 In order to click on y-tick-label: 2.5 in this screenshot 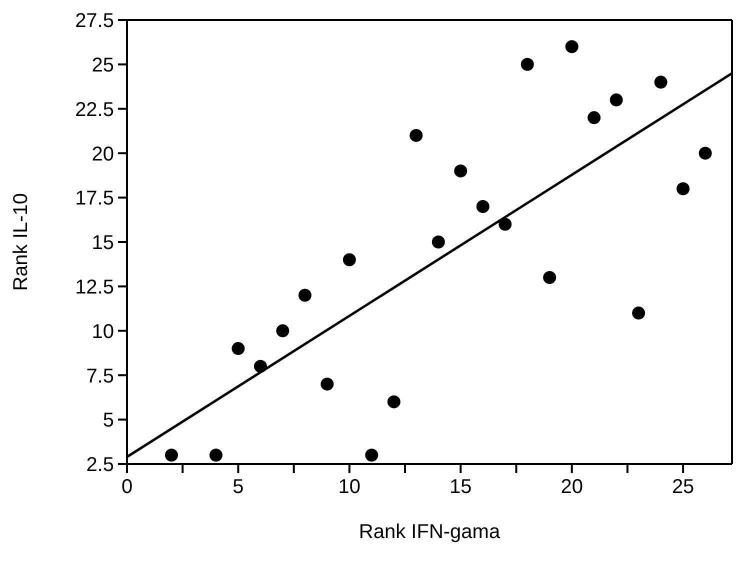, I will do `click(100, 465)`.